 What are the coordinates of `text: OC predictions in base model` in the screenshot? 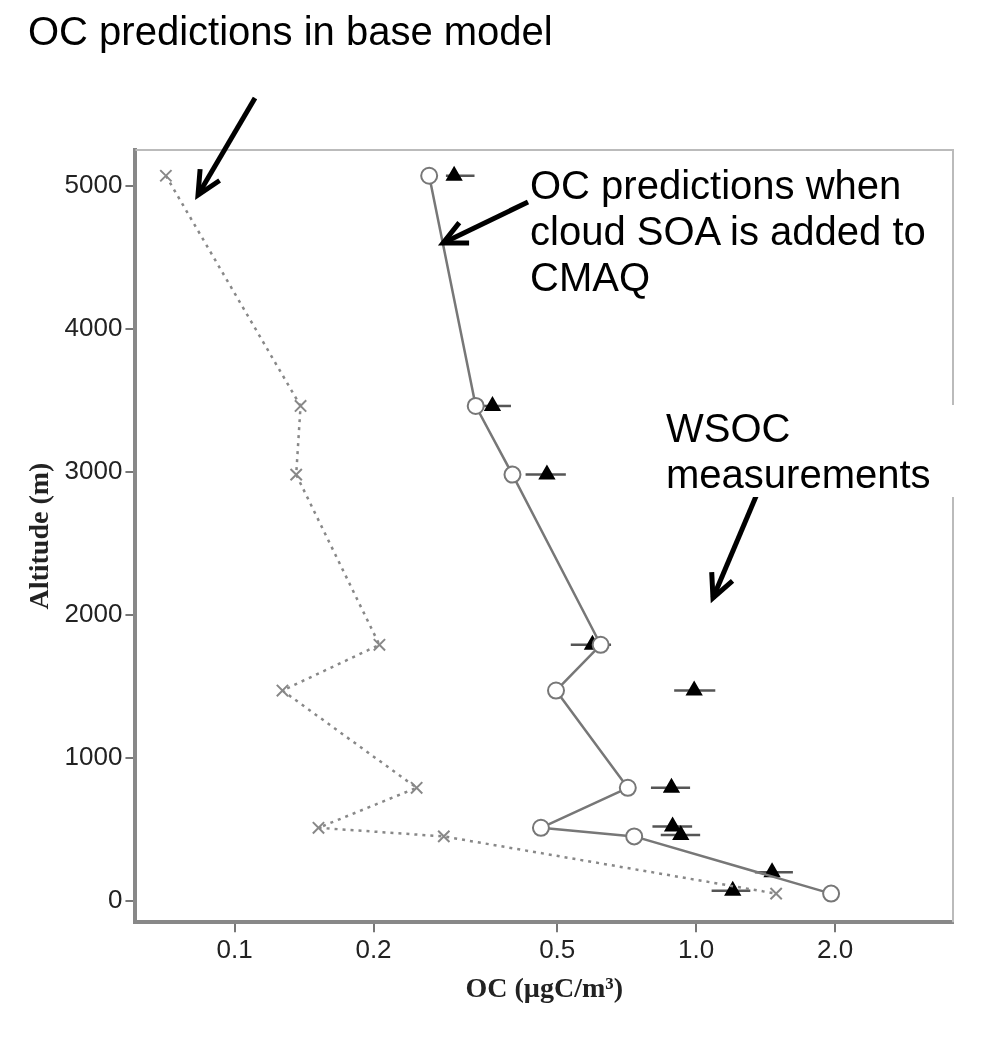 It's located at (290, 31).